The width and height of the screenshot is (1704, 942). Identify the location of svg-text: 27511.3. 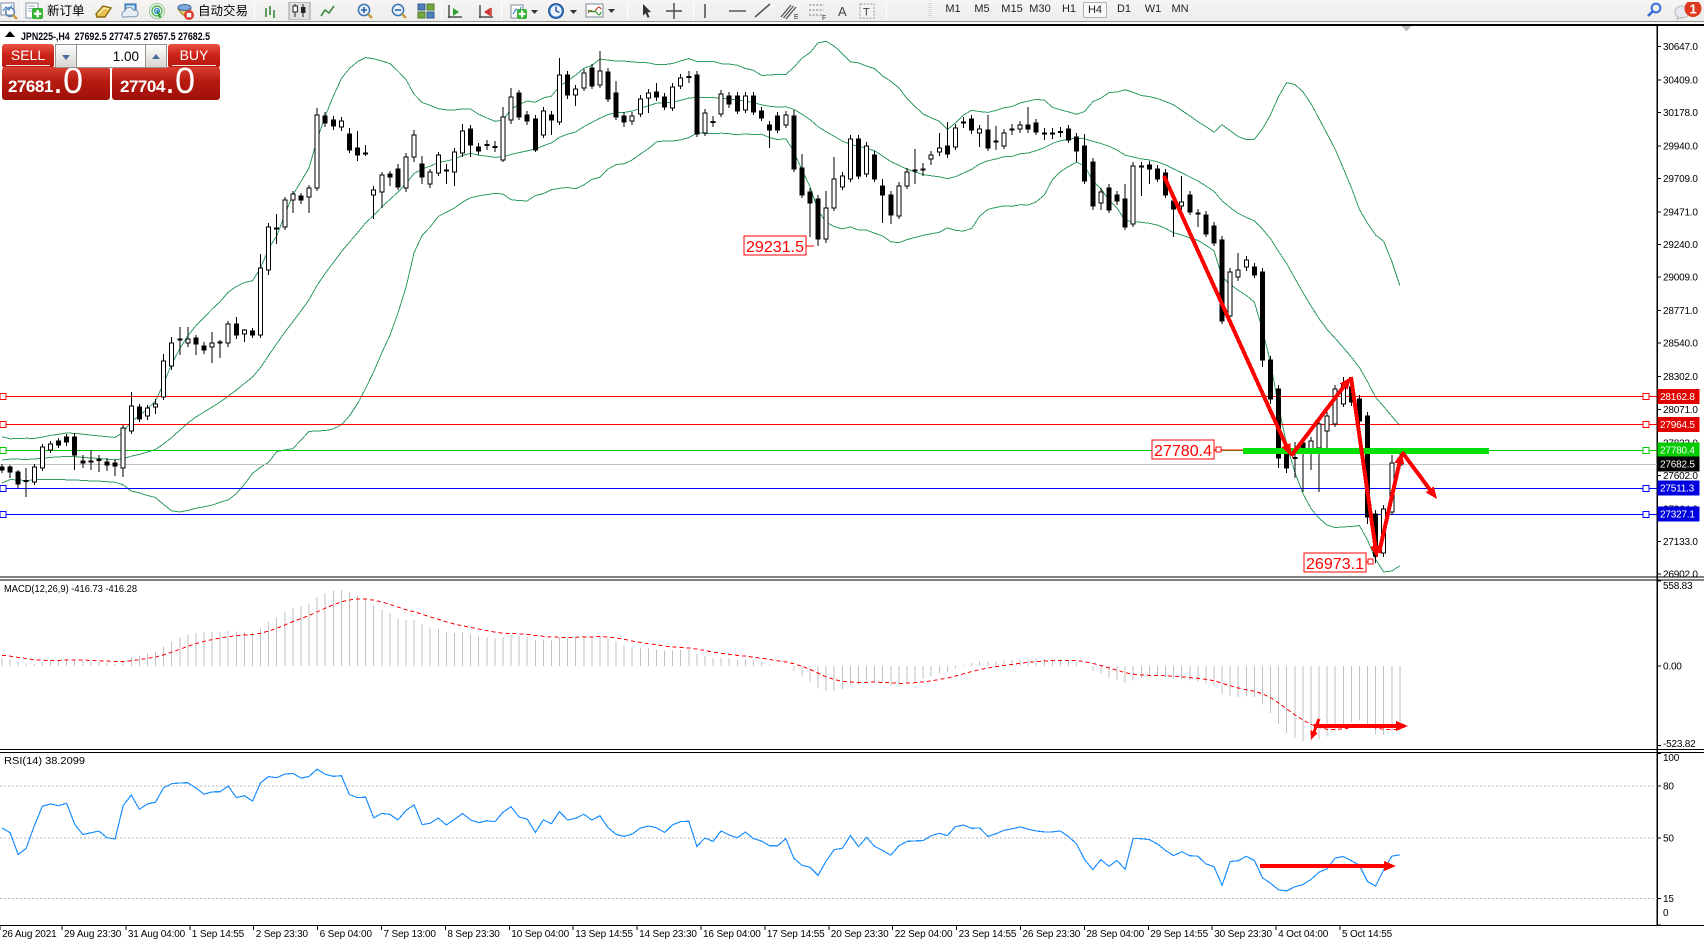
(1677, 489).